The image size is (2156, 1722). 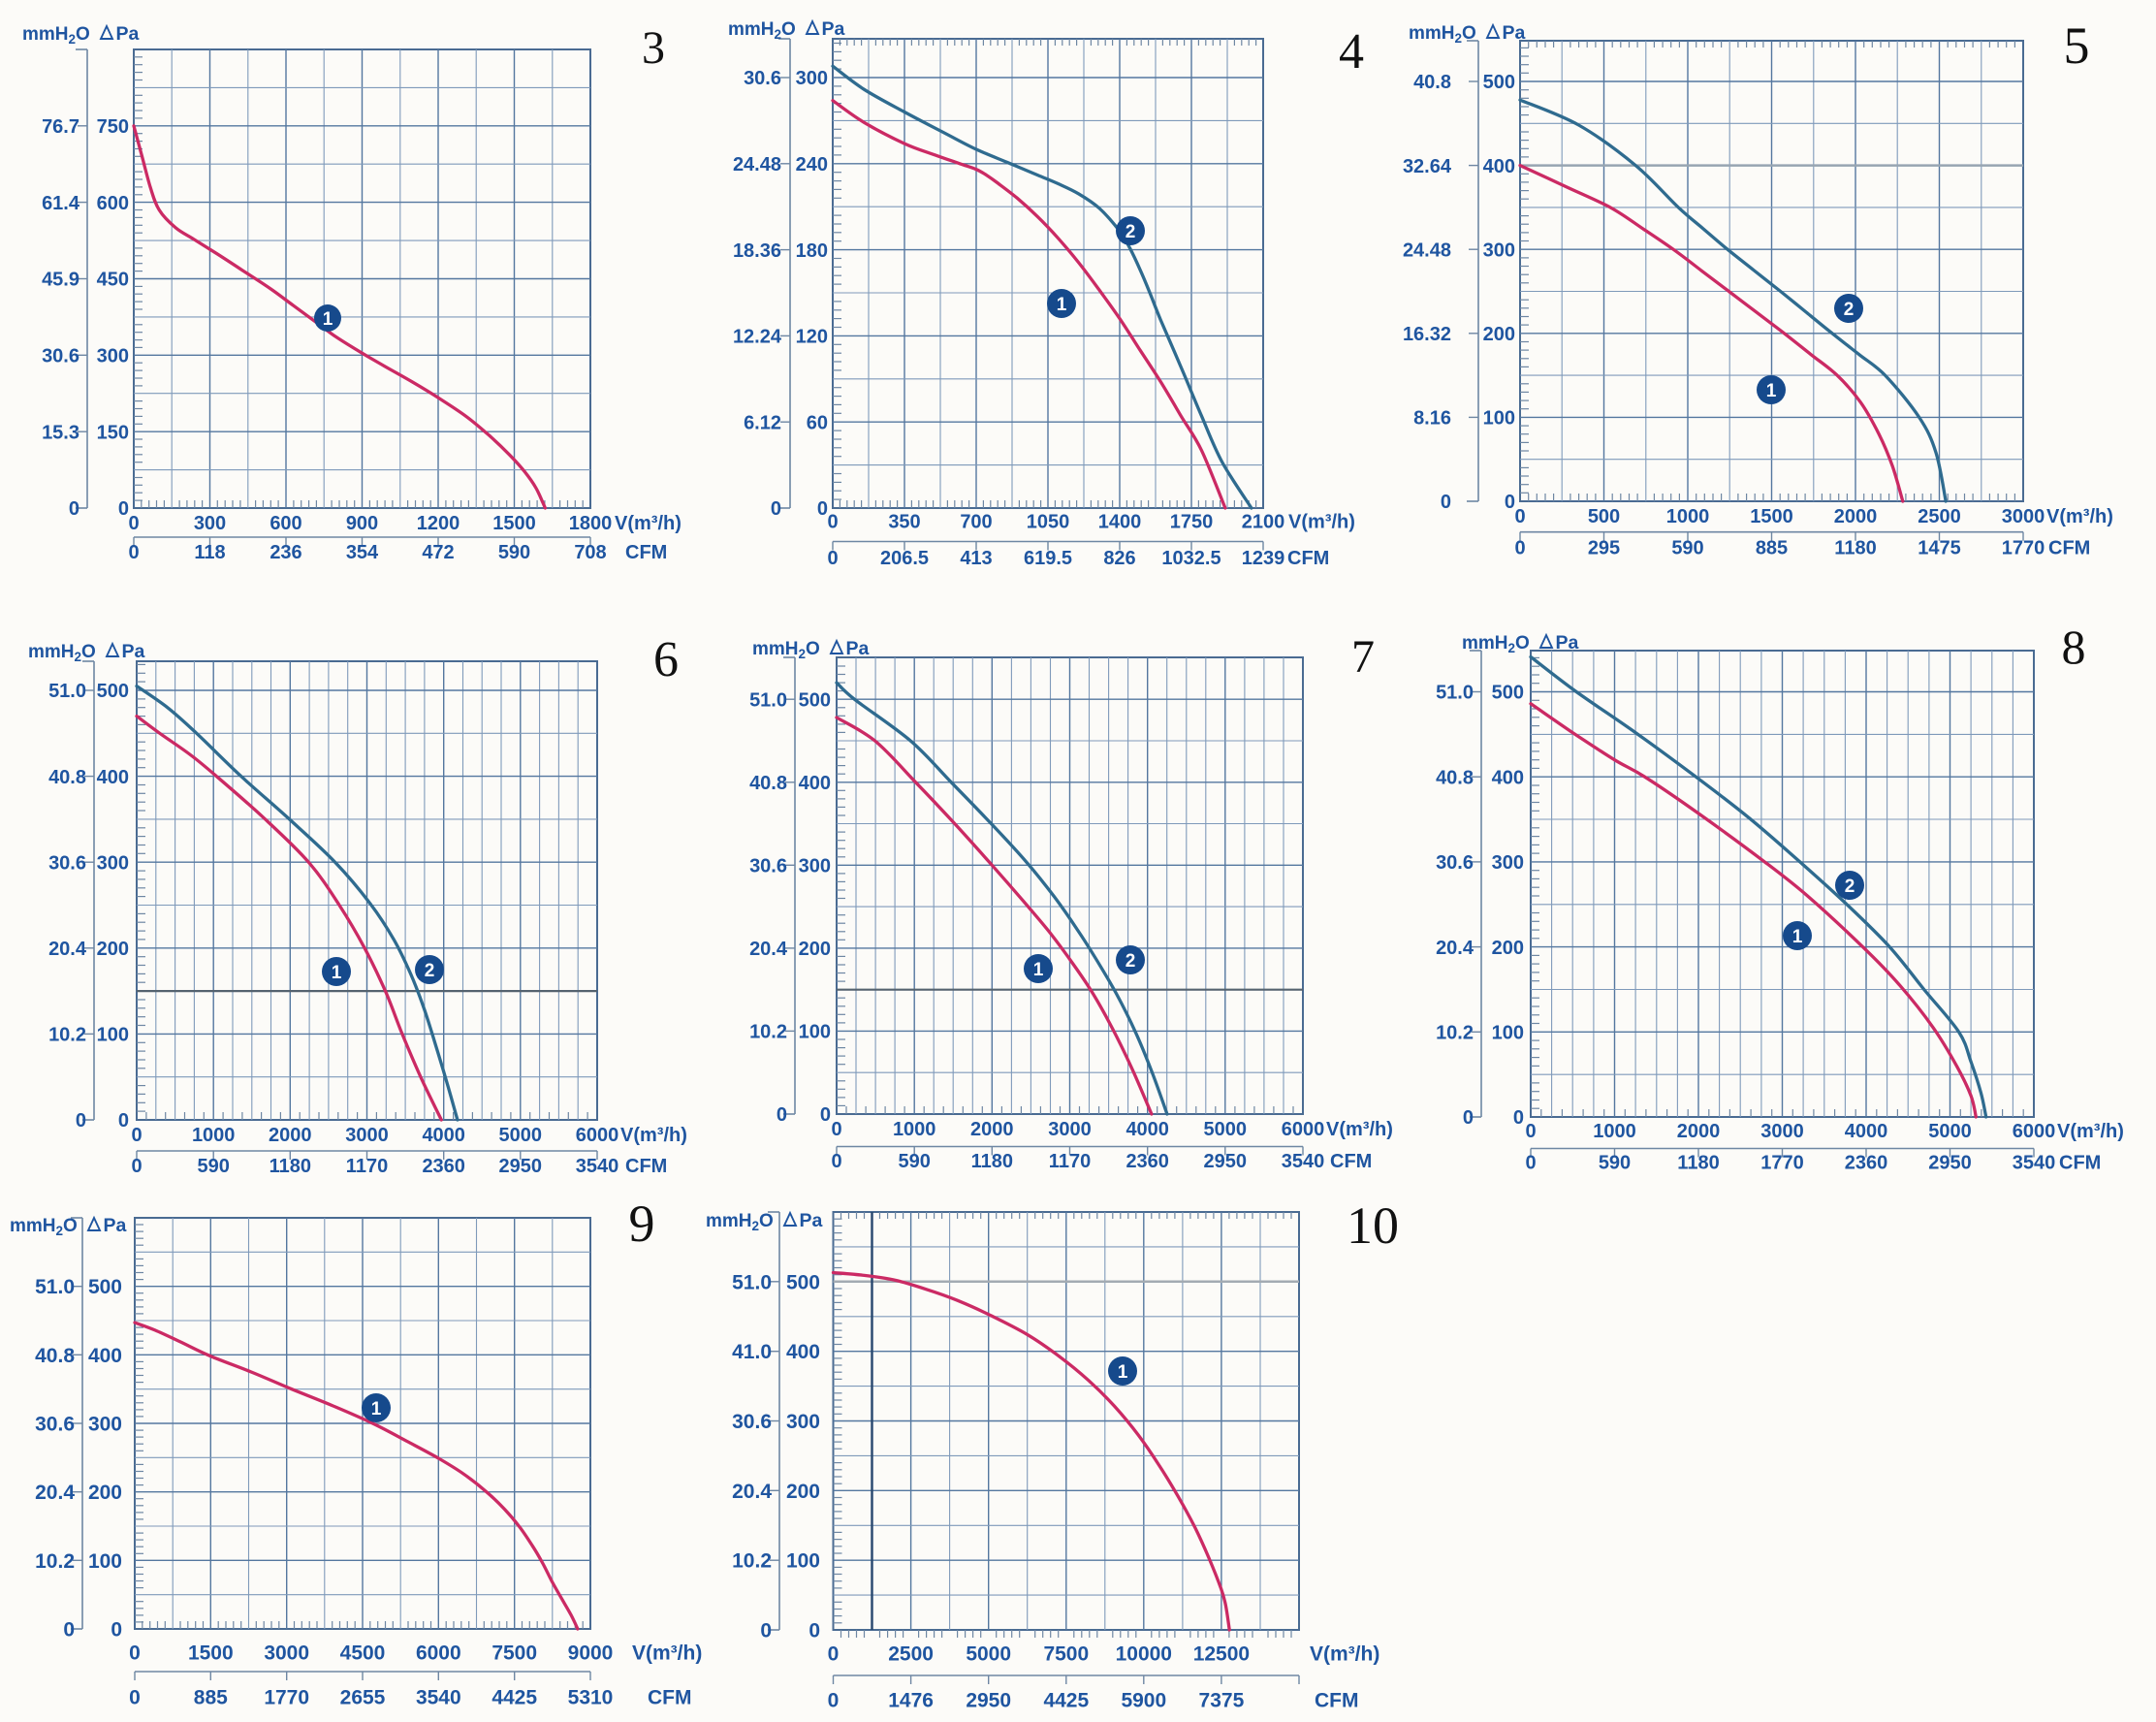 What do you see at coordinates (514, 1698) in the screenshot?
I see `svg-text: 4425` at bounding box center [514, 1698].